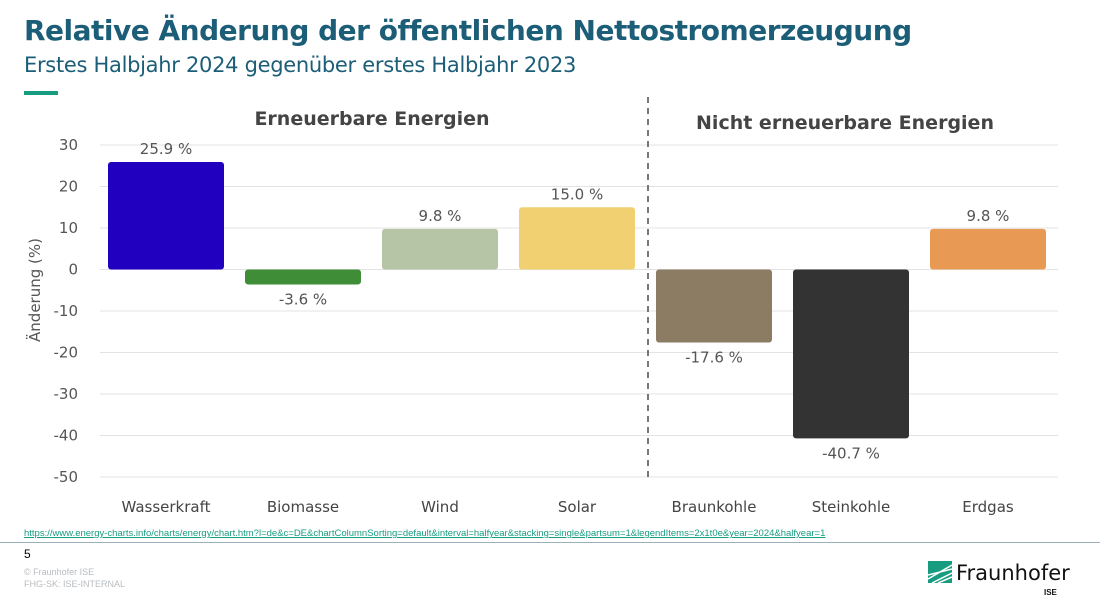  What do you see at coordinates (940, 572) in the screenshot?
I see `fraunhofer-logo-icon` at bounding box center [940, 572].